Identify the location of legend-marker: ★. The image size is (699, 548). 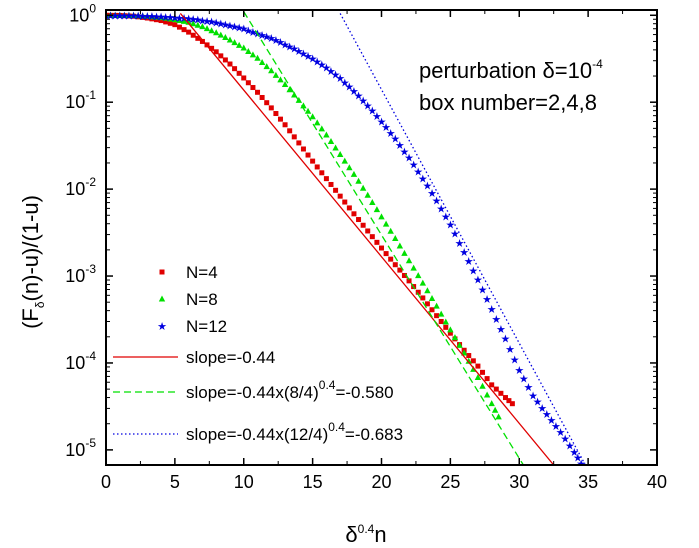
(162, 327).